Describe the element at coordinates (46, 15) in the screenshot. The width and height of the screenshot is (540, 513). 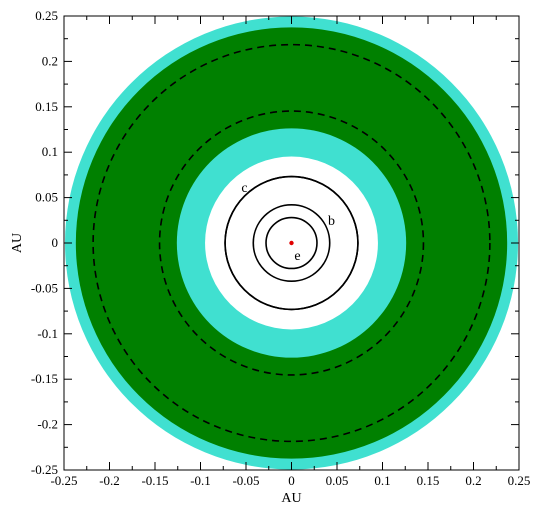
I see `y-tick-label: 0.25` at that location.